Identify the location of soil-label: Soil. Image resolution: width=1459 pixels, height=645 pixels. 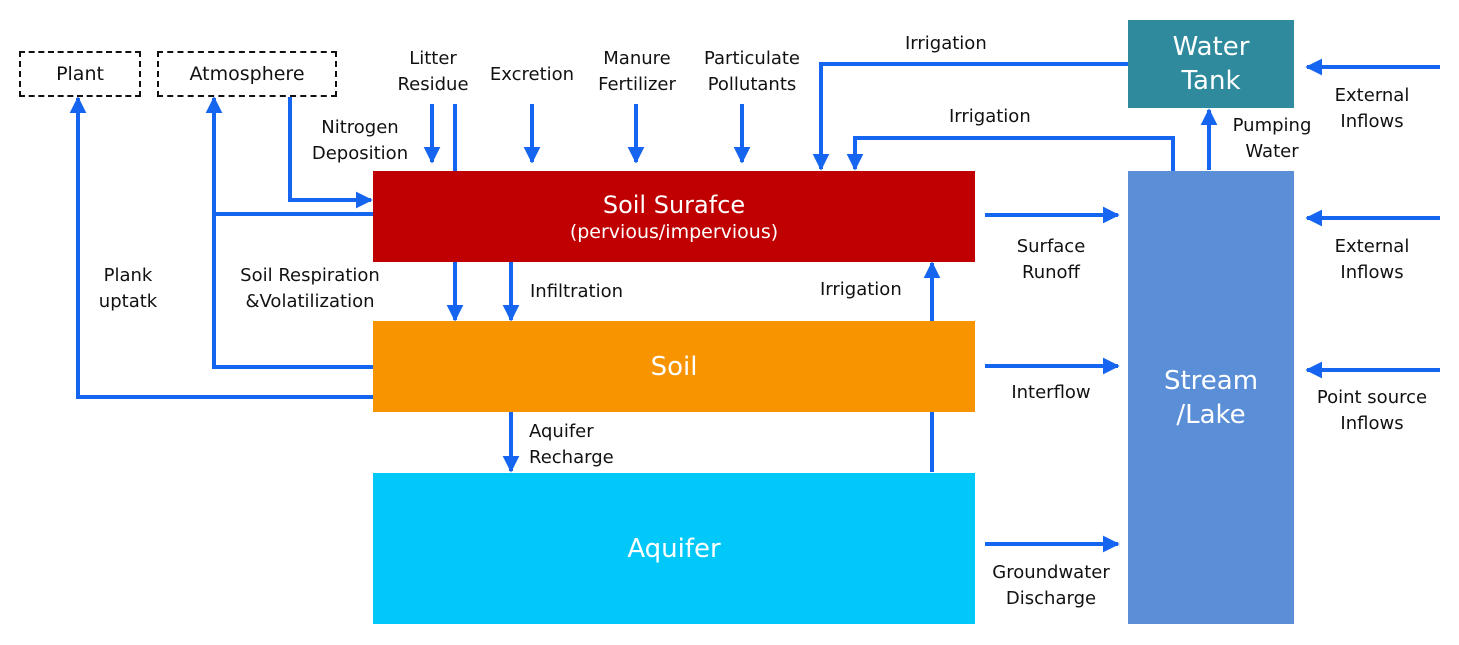
(674, 366).